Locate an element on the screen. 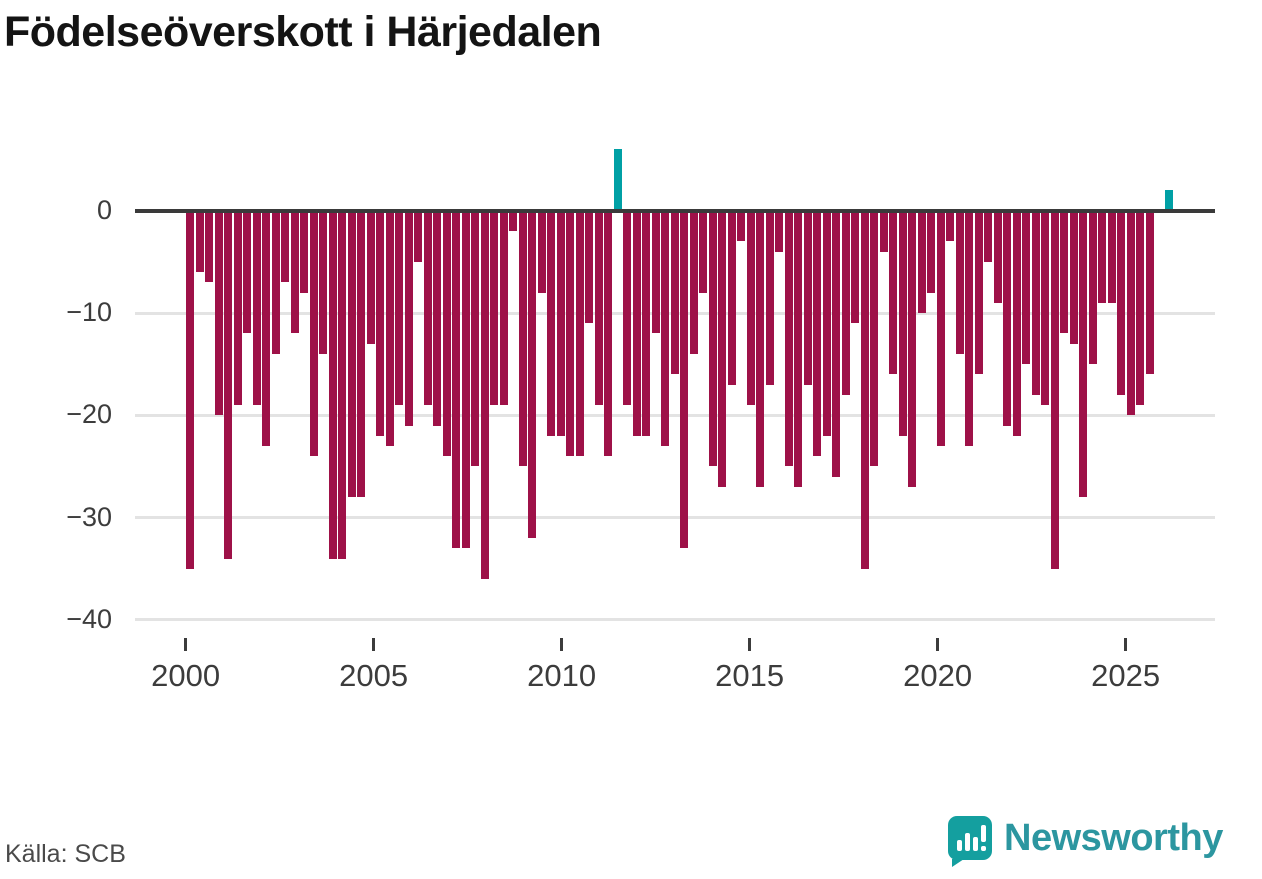  bar-2009-Q2 is located at coordinates (541, 251).